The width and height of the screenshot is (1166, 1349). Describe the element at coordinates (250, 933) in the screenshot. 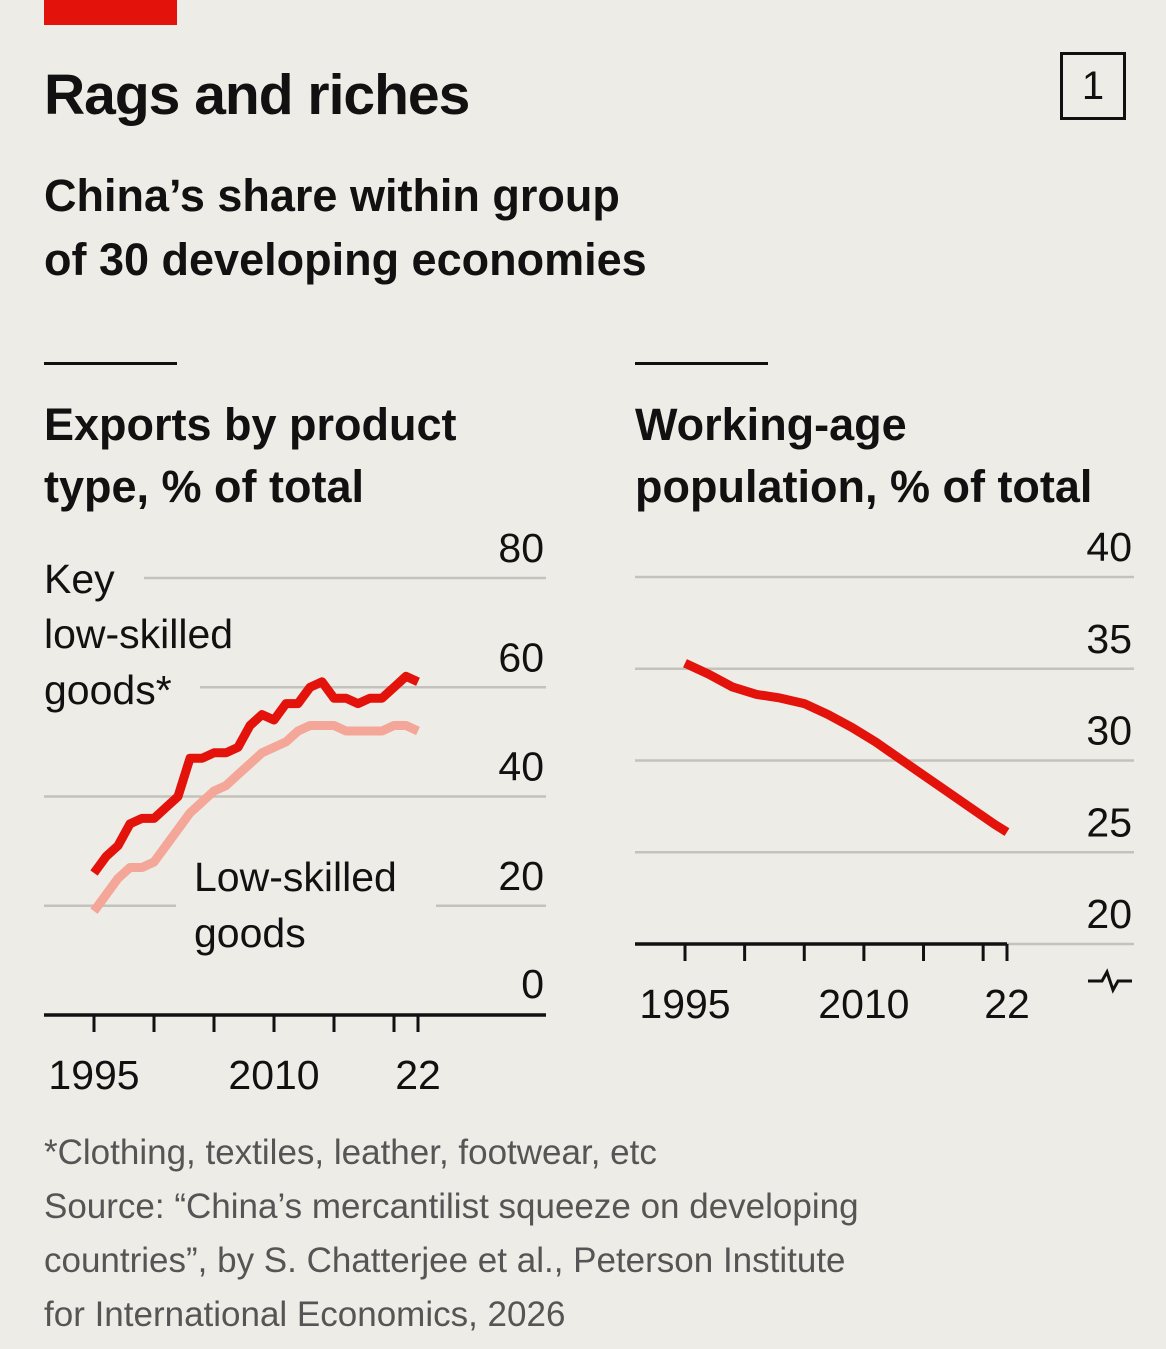

I see `series-label-low-skilled: goods` at that location.